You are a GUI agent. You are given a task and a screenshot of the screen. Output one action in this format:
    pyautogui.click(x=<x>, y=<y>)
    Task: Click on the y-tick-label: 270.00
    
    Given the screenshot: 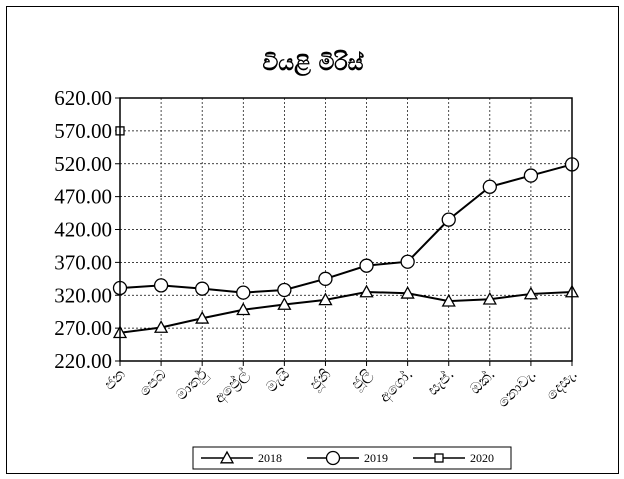 What is the action you would take?
    pyautogui.click(x=83, y=328)
    